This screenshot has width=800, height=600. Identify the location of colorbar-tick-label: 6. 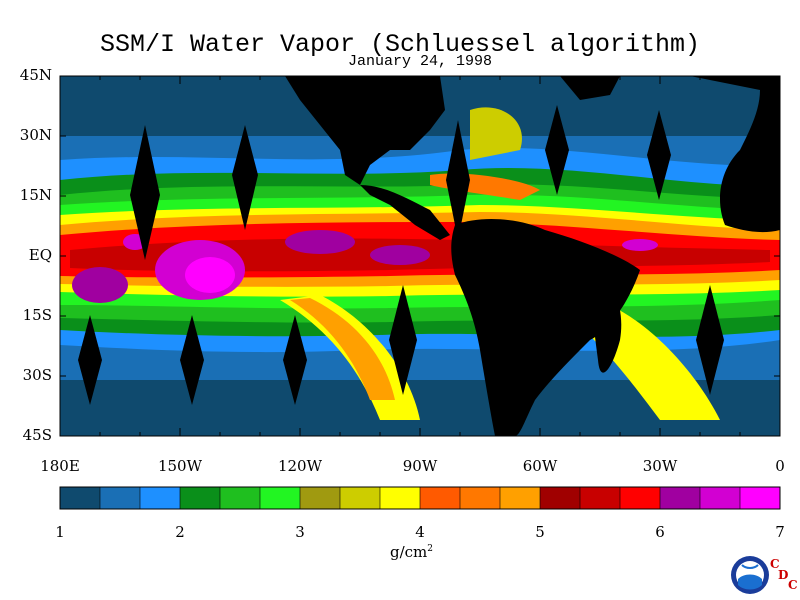
(660, 532).